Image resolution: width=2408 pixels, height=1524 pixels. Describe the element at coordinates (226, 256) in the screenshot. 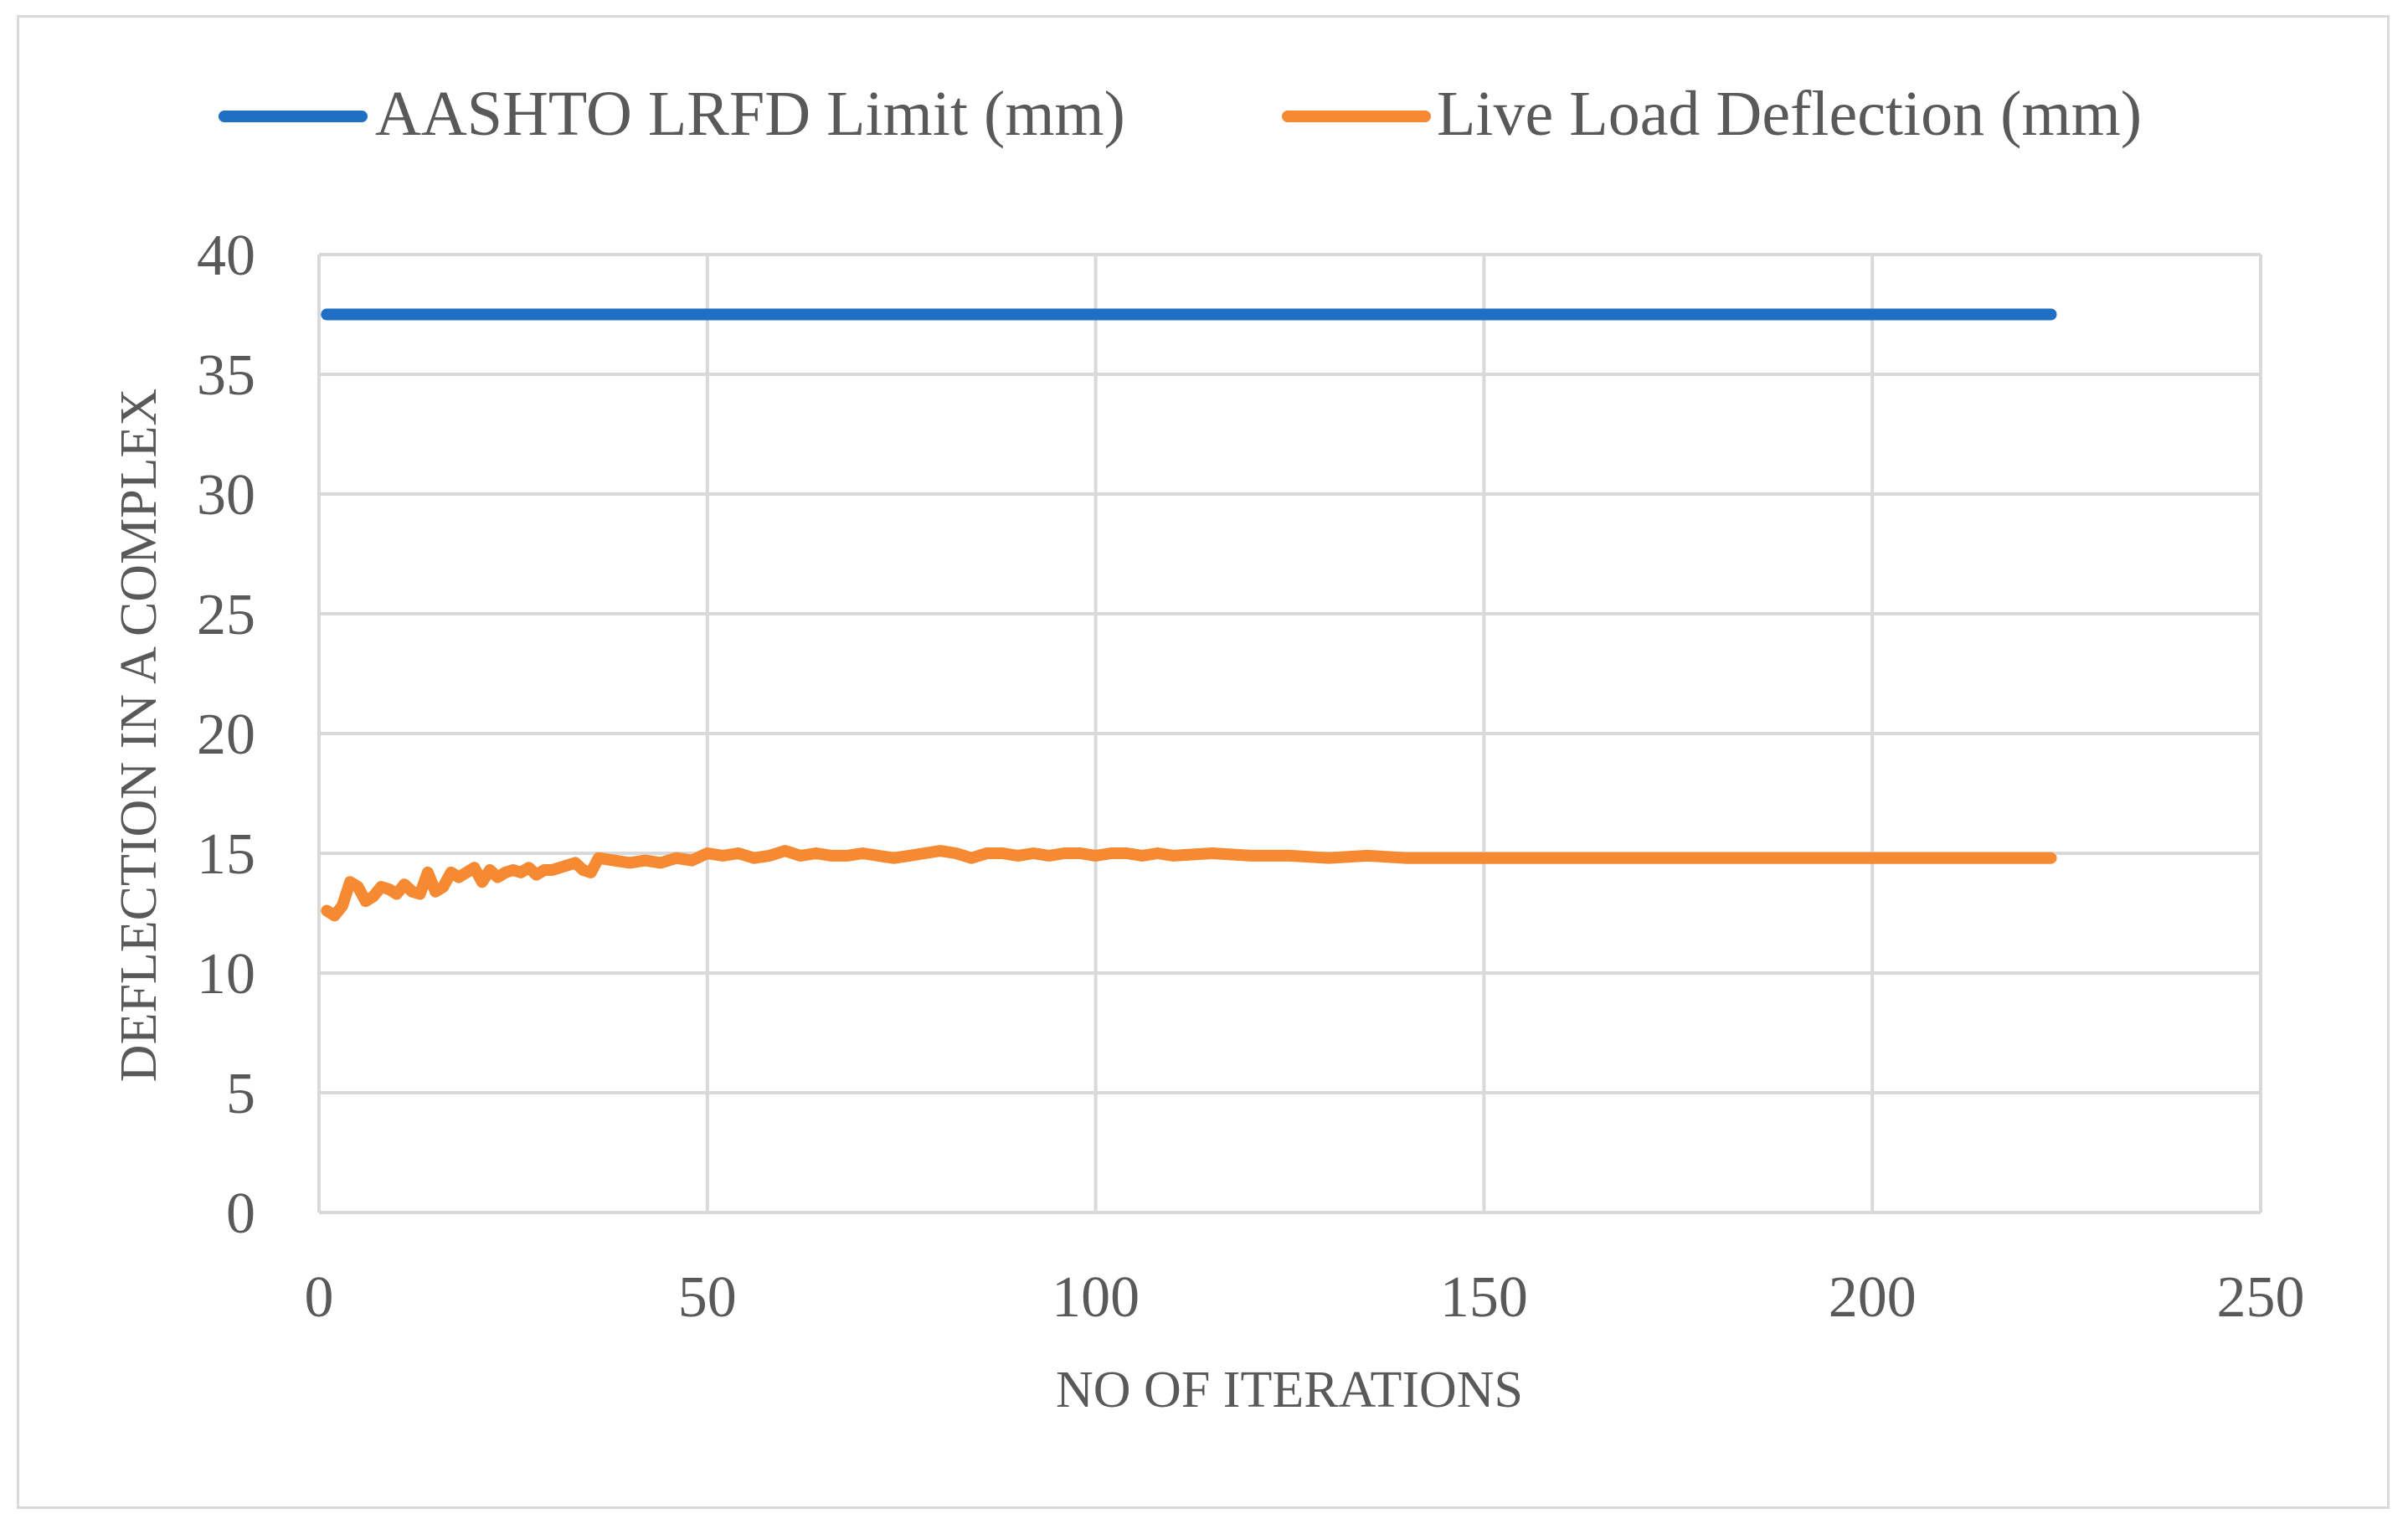

I see `y-tick-label: 40` at that location.